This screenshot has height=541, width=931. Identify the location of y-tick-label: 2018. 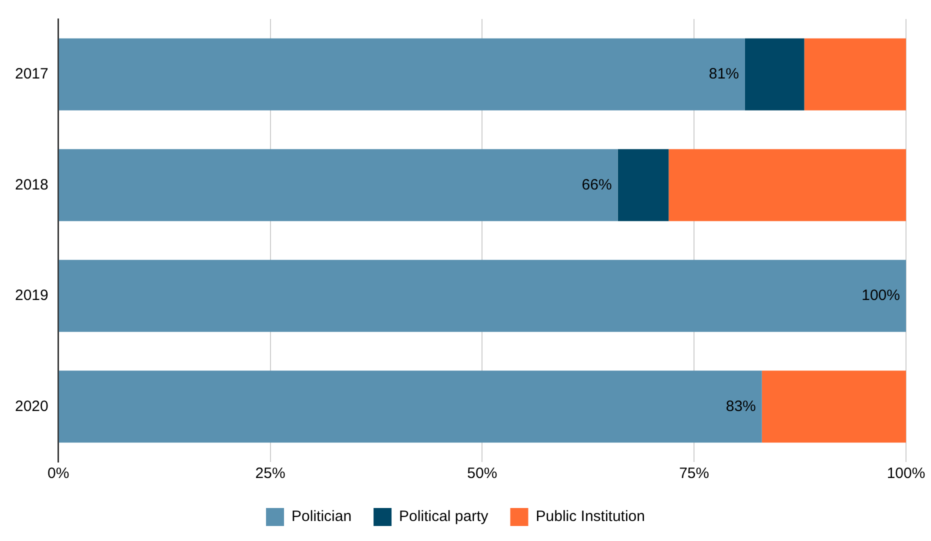
(31, 185).